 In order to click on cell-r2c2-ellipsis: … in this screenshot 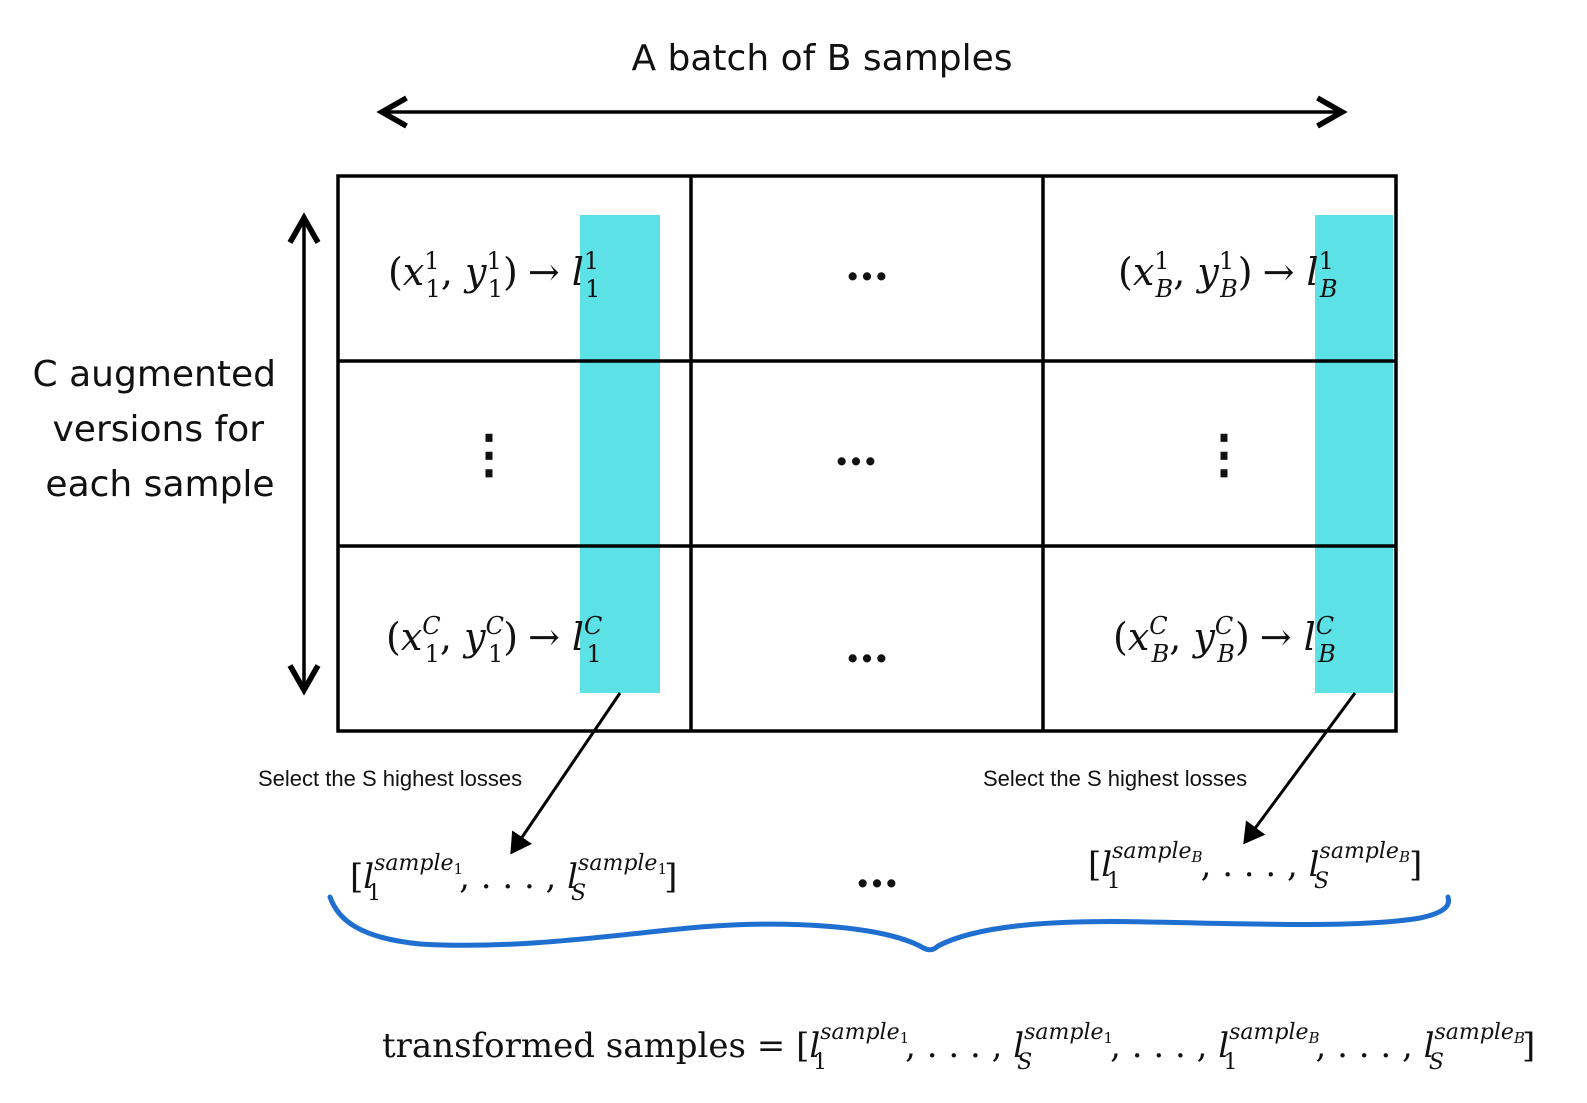, I will do `click(856, 450)`.